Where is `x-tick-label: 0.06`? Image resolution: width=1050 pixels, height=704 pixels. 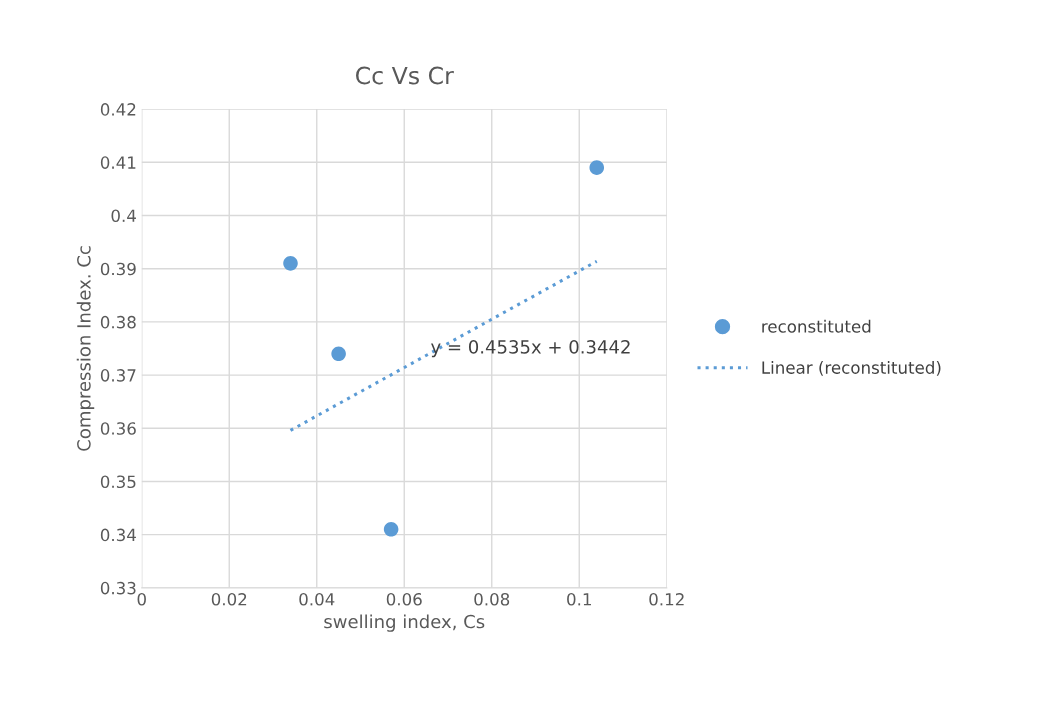
x-tick-label: 0.06 is located at coordinates (404, 599).